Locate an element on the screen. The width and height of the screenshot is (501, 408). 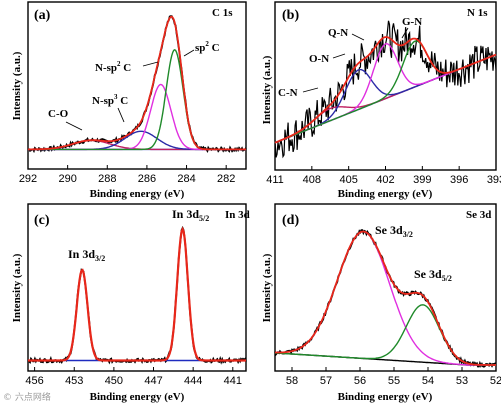
panel-c-y-axis-label: Intensity (a.u.) is located at coordinates (17, 287).